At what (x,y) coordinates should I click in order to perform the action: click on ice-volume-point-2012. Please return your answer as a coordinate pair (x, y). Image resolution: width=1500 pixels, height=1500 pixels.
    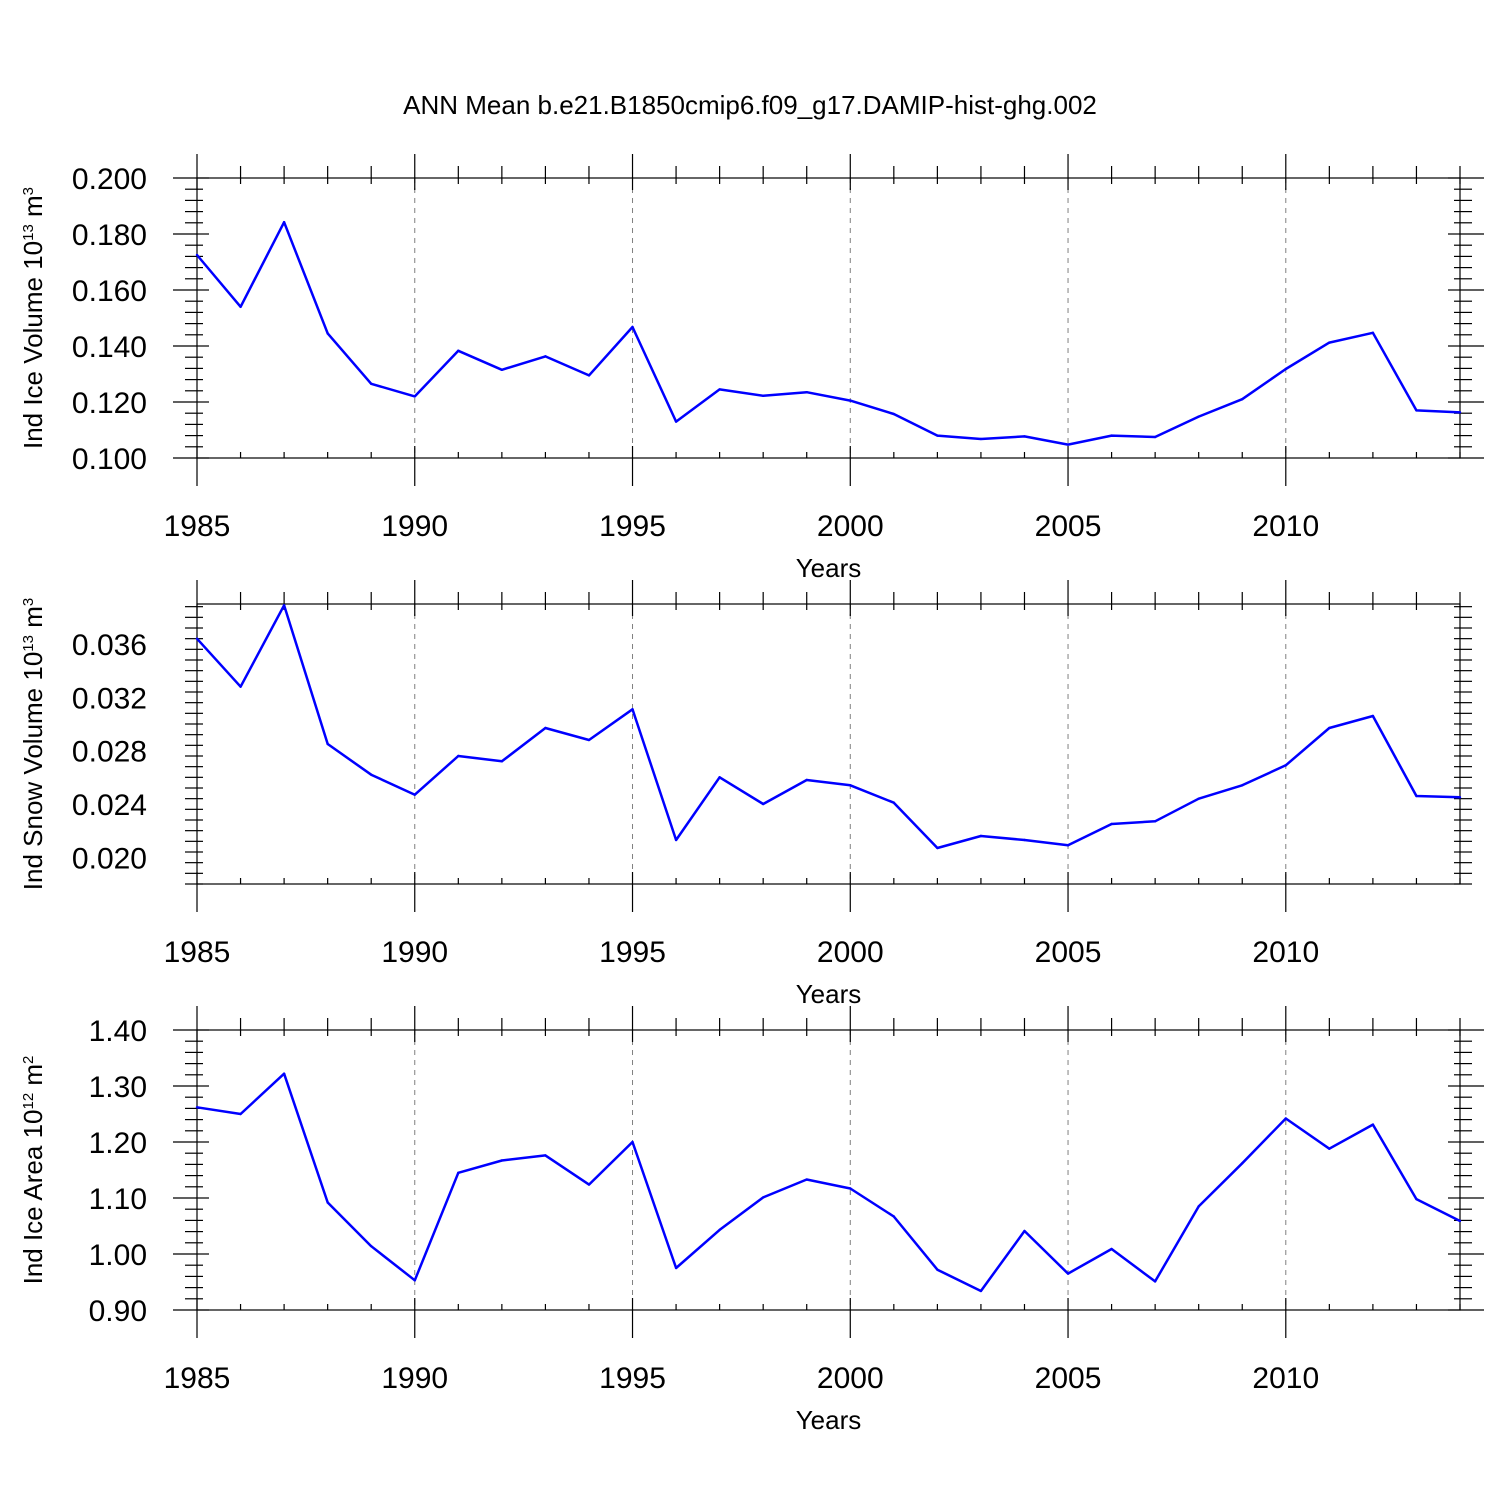
    Looking at the image, I should click on (1373, 333).